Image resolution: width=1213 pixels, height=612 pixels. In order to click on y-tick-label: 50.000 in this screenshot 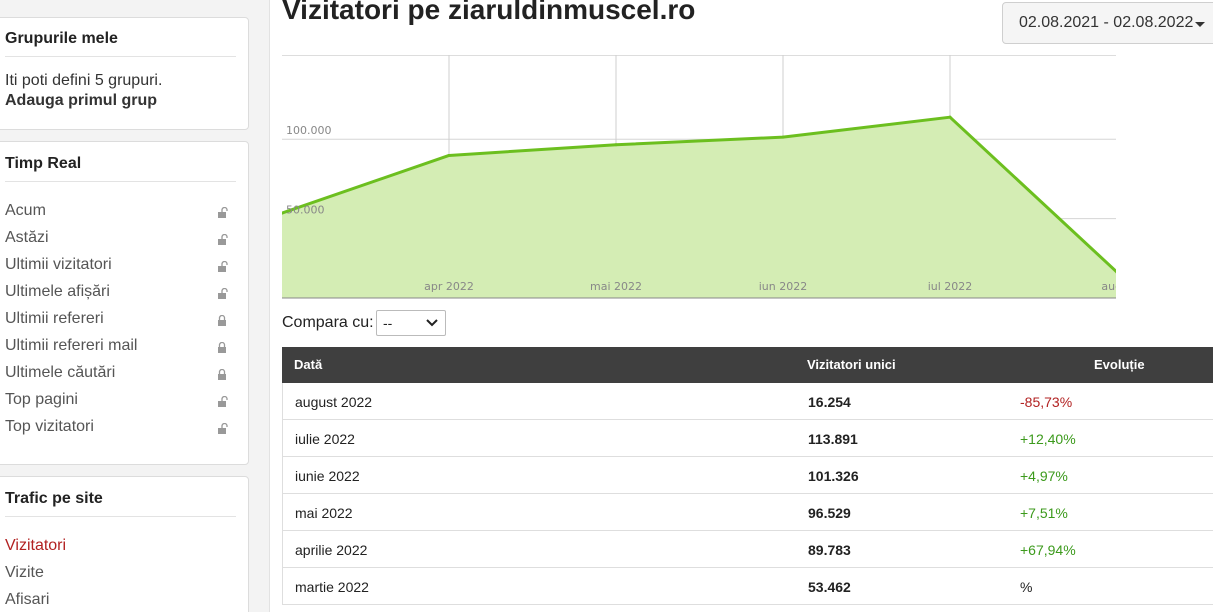, I will do `click(305, 210)`.